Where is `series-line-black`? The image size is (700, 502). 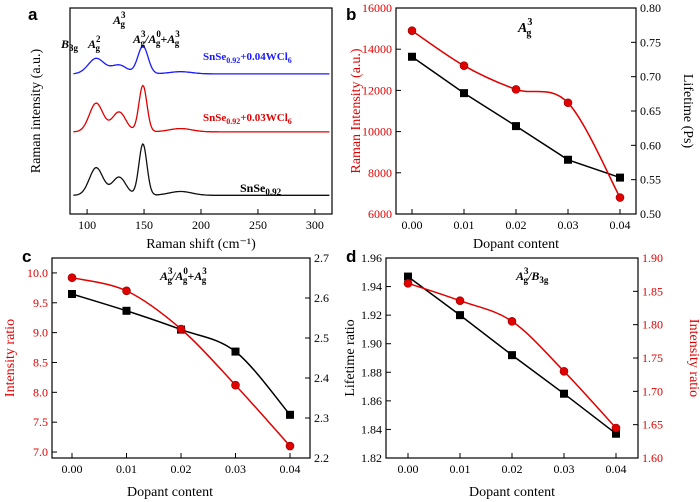 series-line-black is located at coordinates (516, 117).